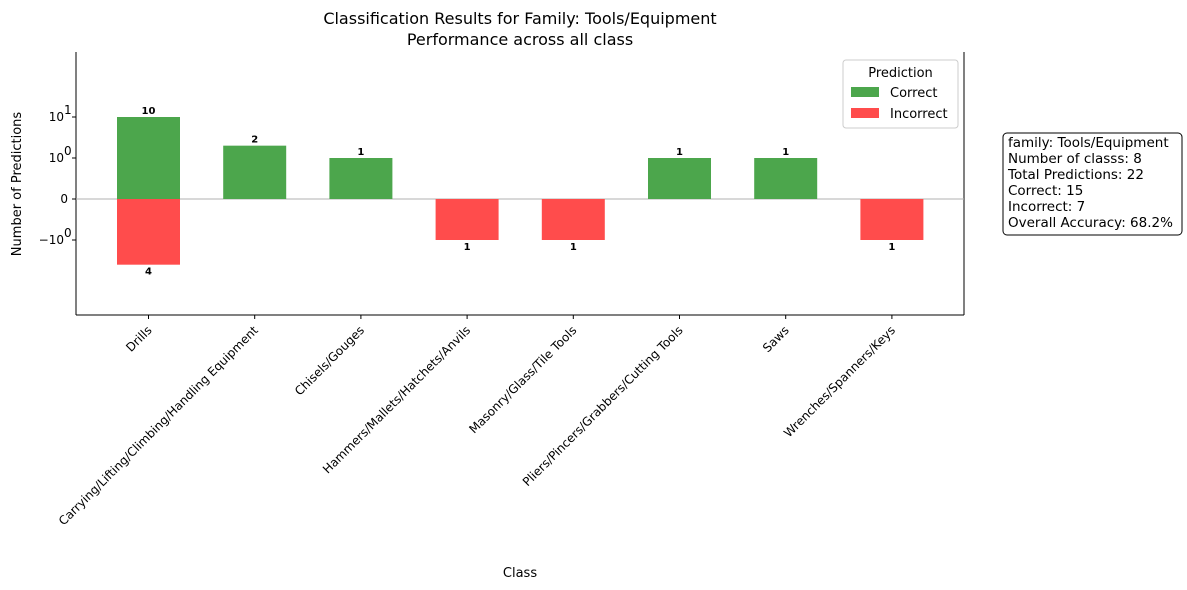  Describe the element at coordinates (919, 114) in the screenshot. I see `legend-label-incorrect: Incorrect` at that location.